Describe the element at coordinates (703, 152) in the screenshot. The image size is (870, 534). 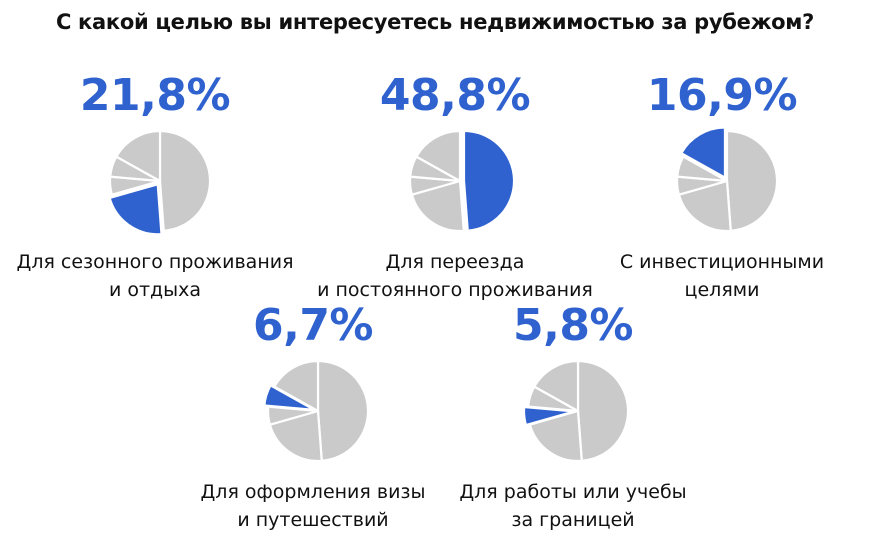
I see `slice-investment-highlighted` at that location.